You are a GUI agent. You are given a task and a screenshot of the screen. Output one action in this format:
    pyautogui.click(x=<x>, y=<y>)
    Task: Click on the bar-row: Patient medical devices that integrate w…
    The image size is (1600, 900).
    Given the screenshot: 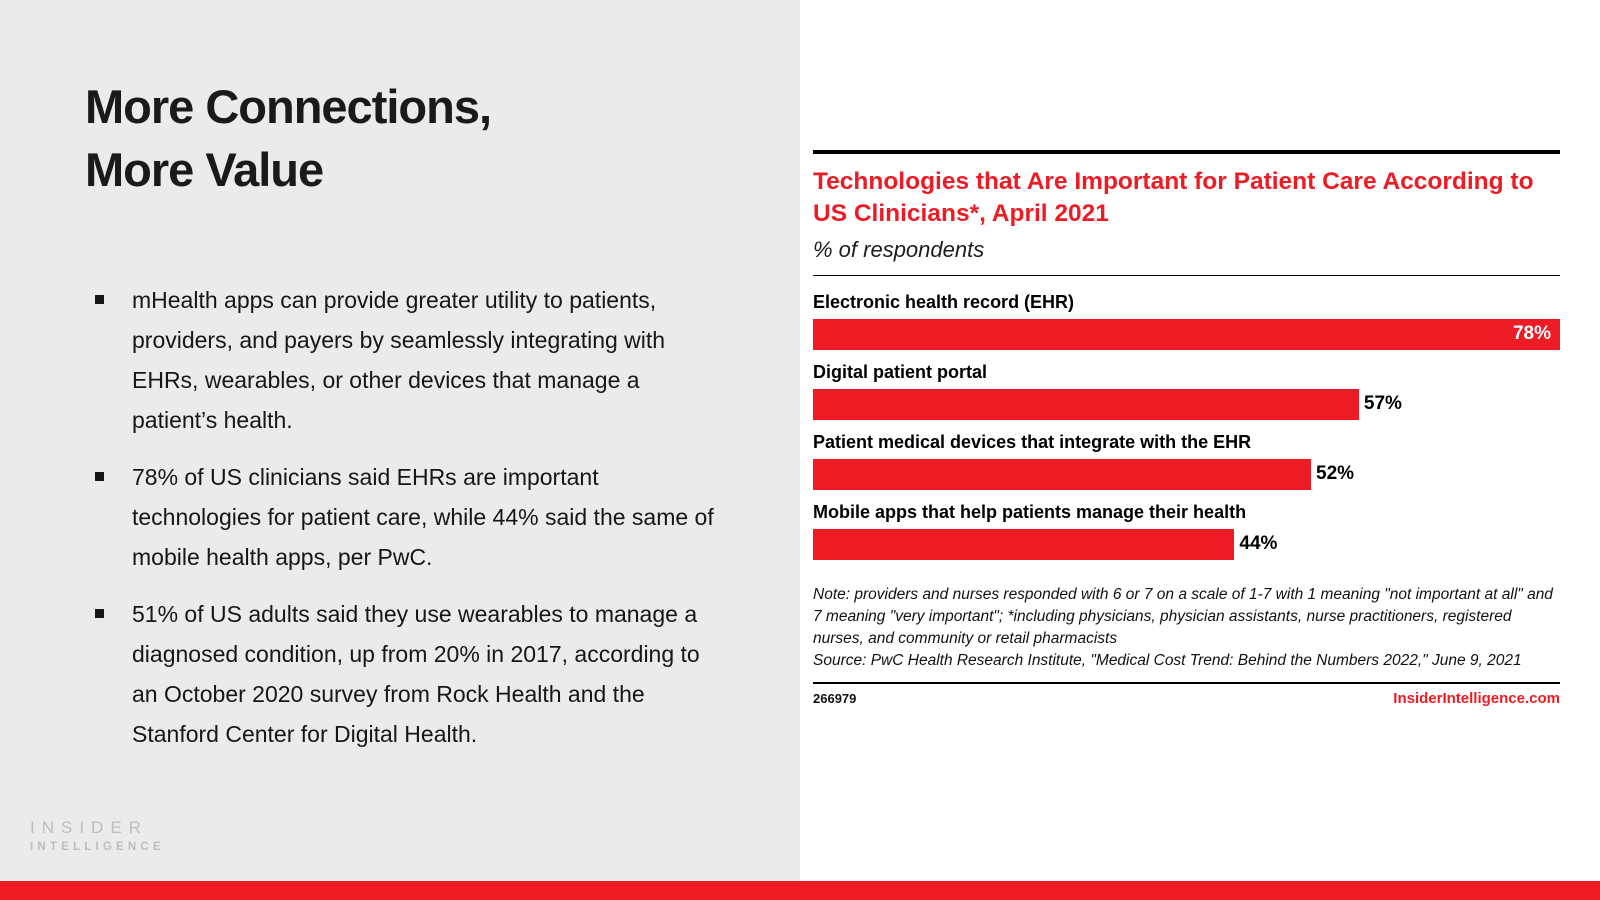 What is the action you would take?
    pyautogui.click(x=1186, y=461)
    